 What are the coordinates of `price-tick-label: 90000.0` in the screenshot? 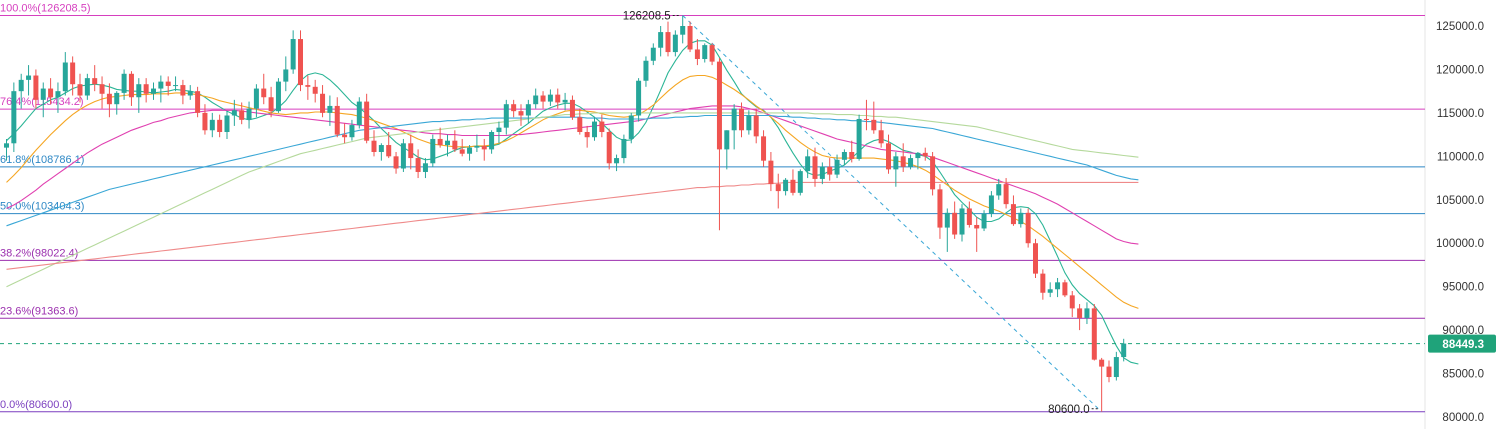 It's located at (1463, 331).